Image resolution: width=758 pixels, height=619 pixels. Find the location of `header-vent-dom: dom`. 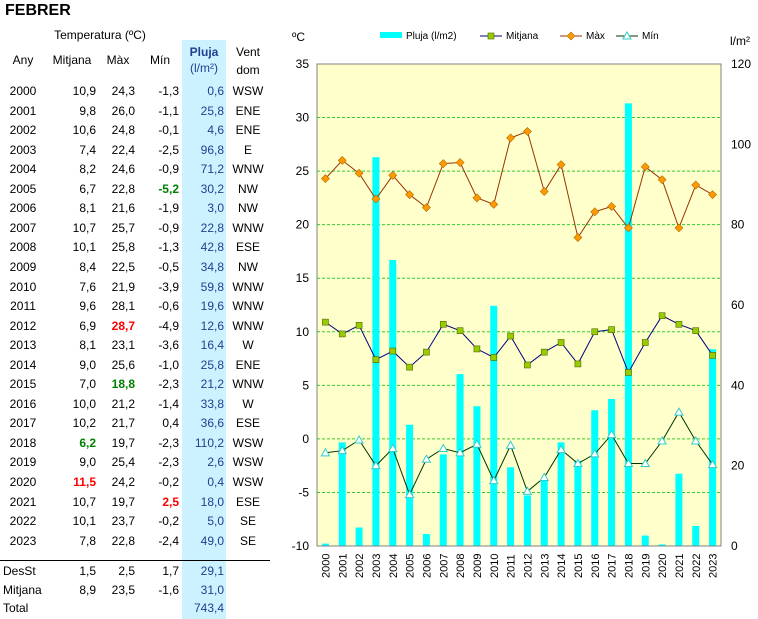

header-vent-dom: dom is located at coordinates (248, 70).